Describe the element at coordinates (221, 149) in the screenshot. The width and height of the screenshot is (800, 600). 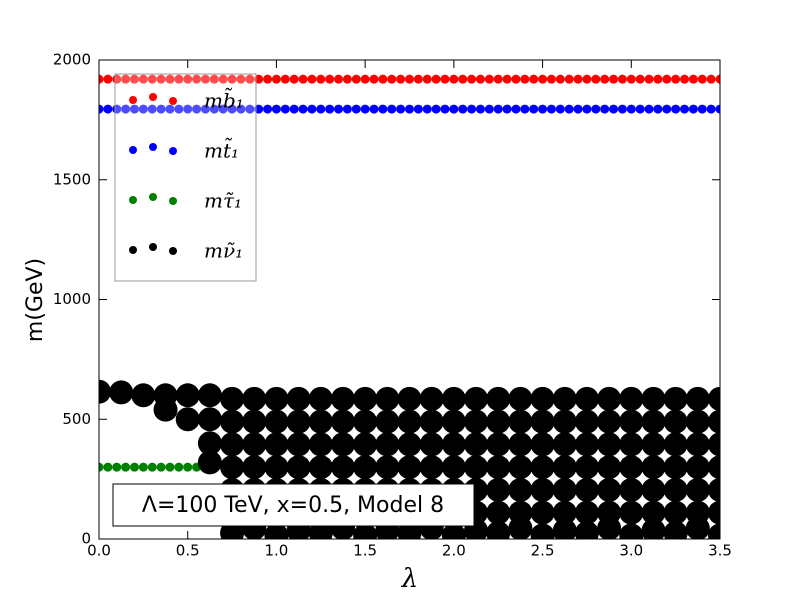
I see `legend-label: mt̃₁` at that location.